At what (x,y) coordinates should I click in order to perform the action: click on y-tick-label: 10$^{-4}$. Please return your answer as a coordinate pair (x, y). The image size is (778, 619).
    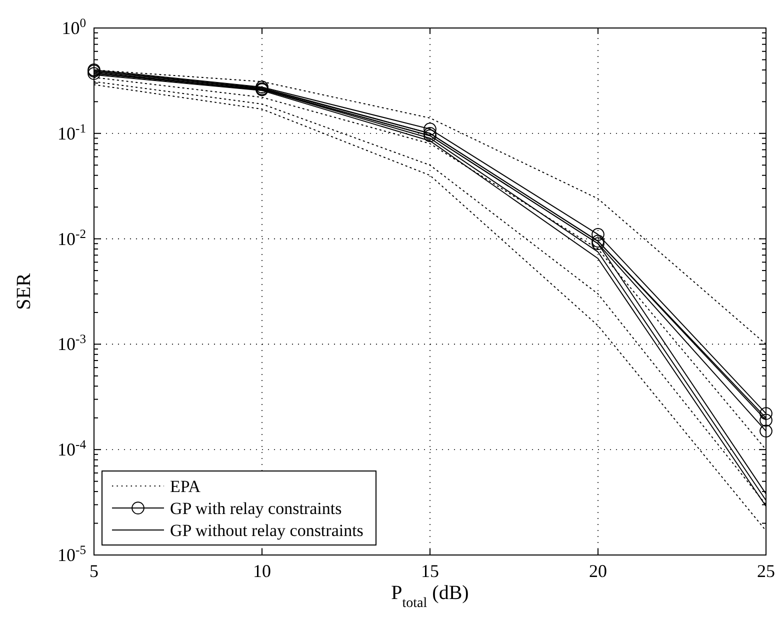
    Looking at the image, I should click on (72, 449).